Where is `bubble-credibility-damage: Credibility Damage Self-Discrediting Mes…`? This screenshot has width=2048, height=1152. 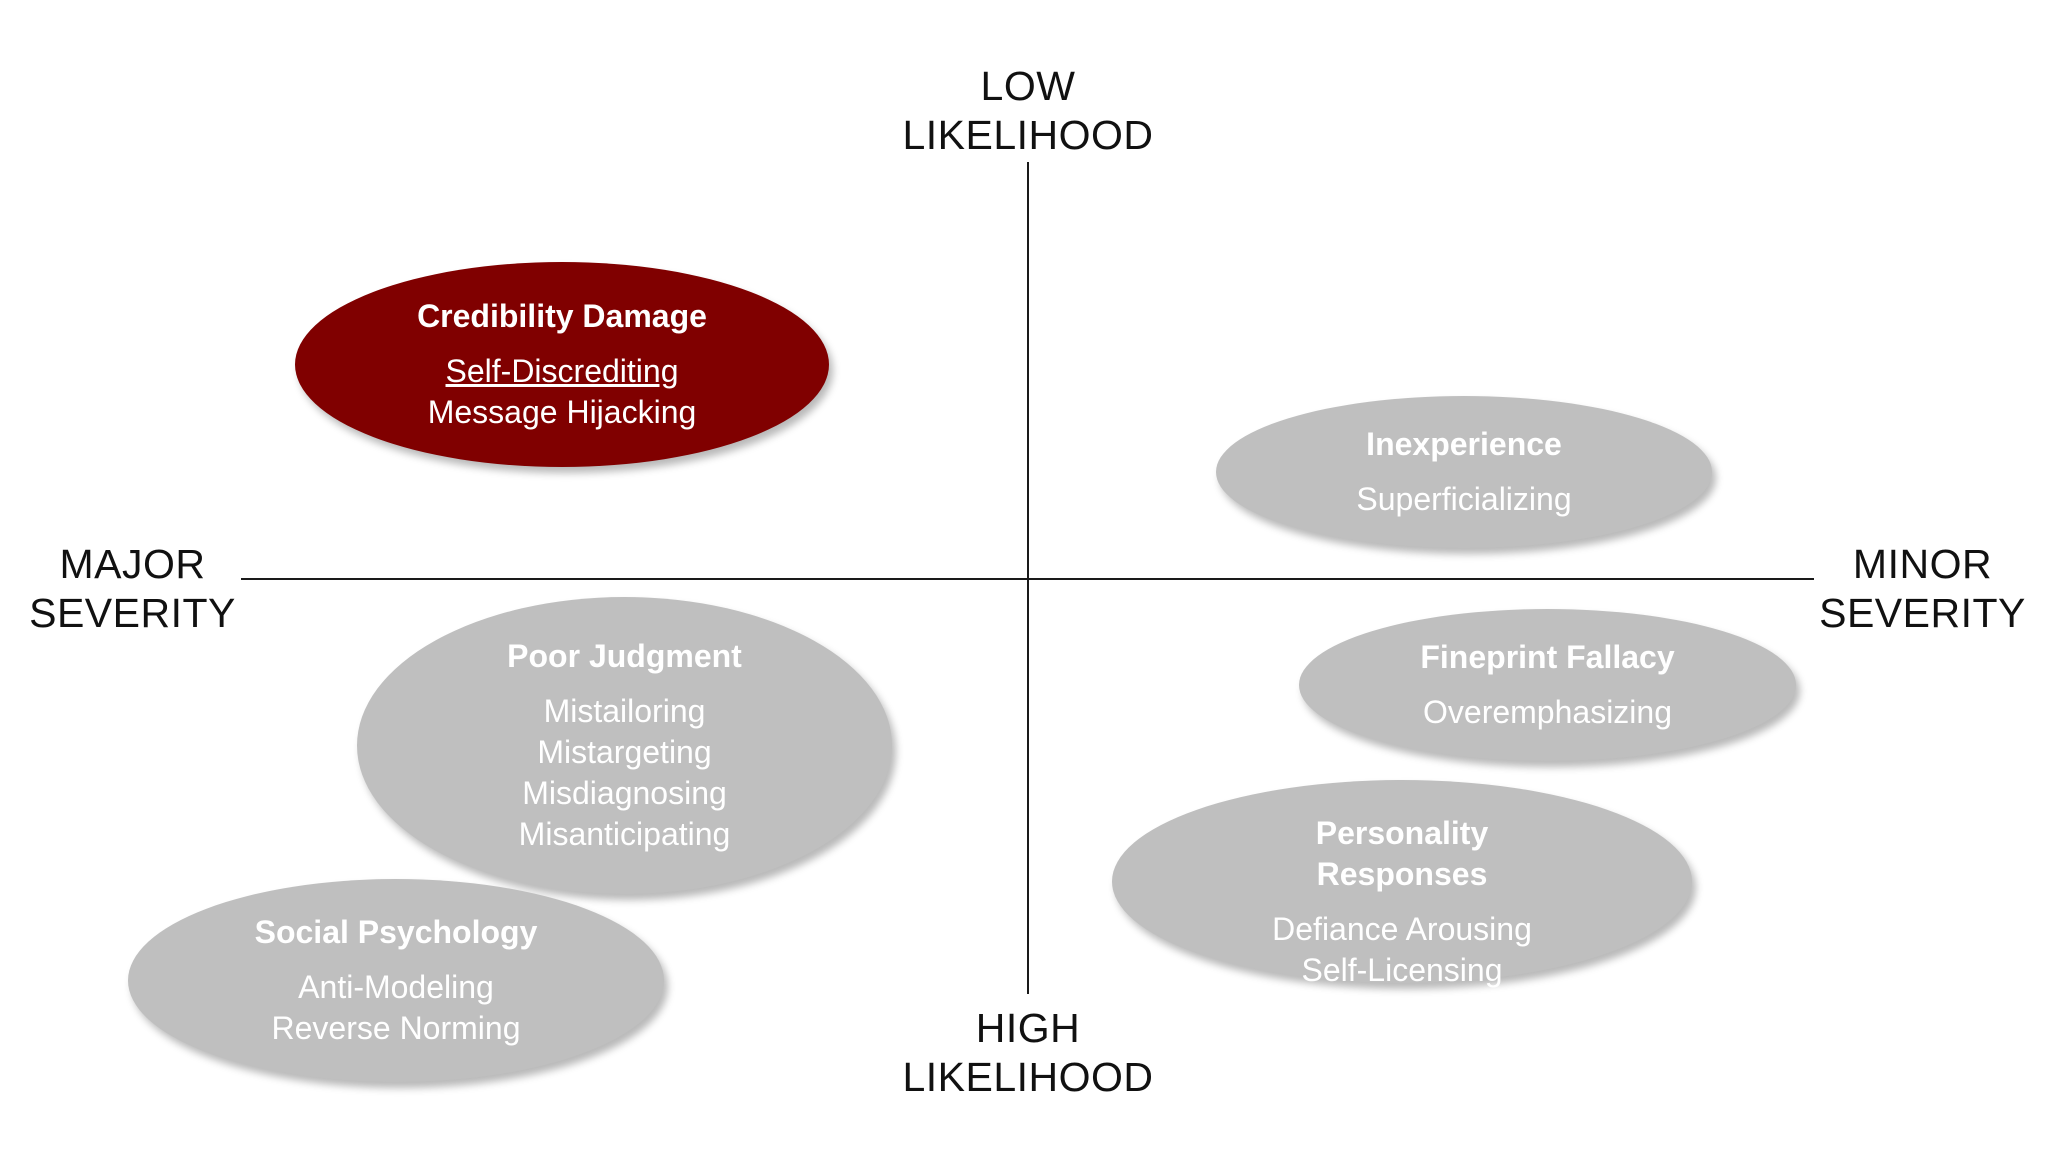
bubble-credibility-damage: Credibility Damage Self-Discrediting Mes… is located at coordinates (562, 364).